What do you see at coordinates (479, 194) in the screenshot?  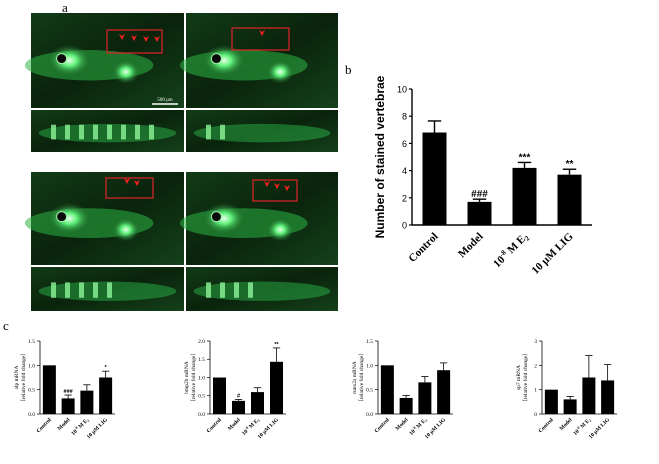 I see `significance-label: ###` at bounding box center [479, 194].